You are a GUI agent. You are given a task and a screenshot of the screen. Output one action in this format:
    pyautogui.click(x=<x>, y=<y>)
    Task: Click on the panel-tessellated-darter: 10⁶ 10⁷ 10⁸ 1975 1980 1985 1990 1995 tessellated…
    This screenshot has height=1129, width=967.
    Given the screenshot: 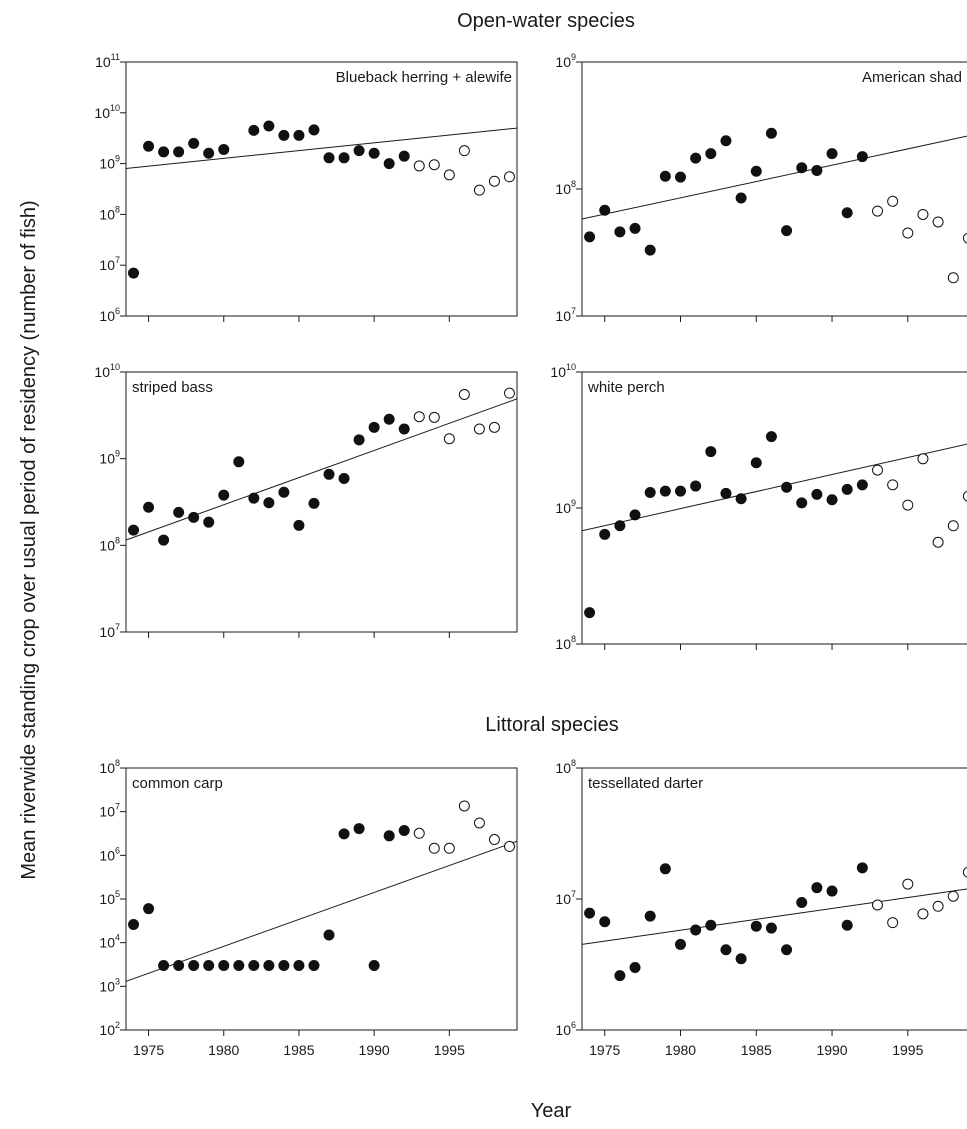 What is the action you would take?
    pyautogui.click(x=761, y=908)
    